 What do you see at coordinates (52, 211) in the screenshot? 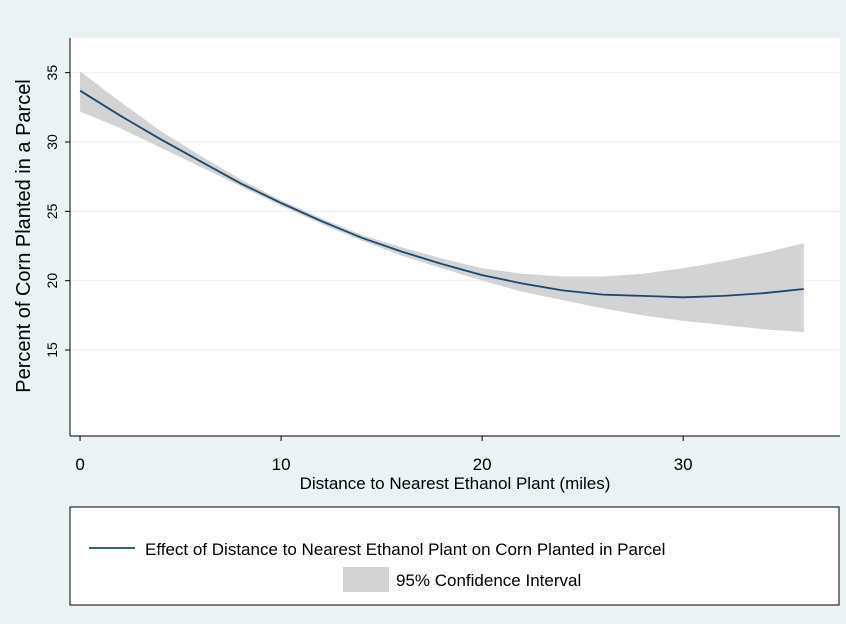
I see `y-tick-label-25: 25` at bounding box center [52, 211].